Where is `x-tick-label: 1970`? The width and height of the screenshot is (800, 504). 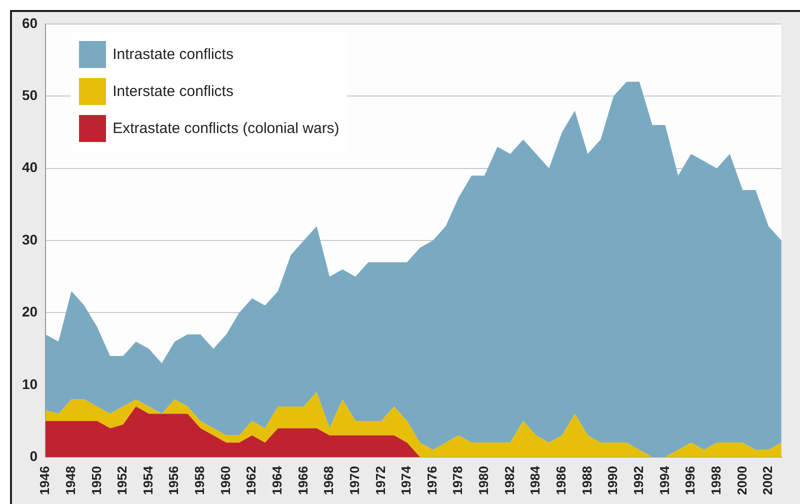
x-tick-label: 1970 is located at coordinates (354, 480).